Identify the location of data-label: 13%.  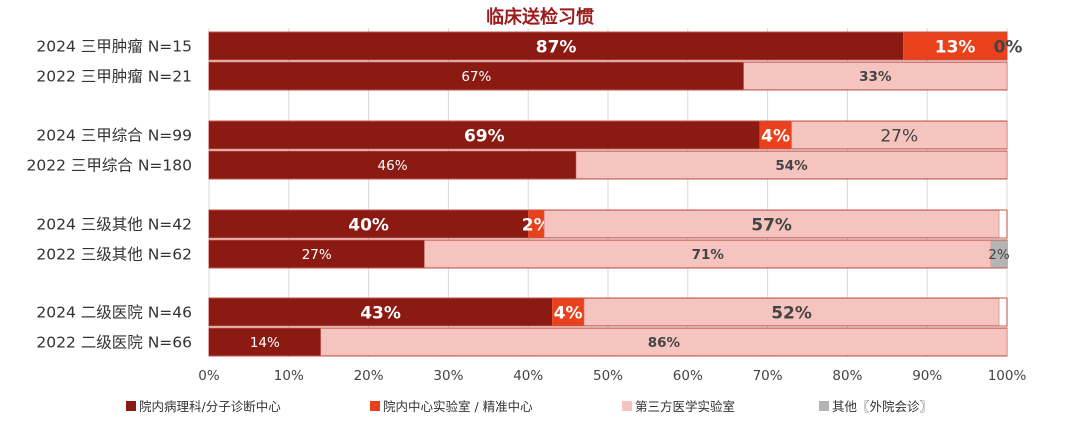
(955, 48).